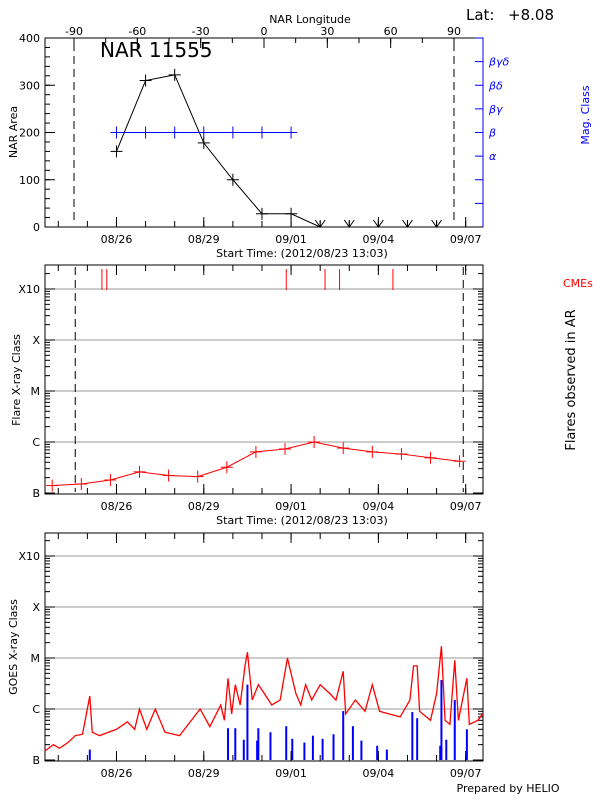 The height and width of the screenshot is (800, 600). Describe the element at coordinates (531, 15) in the screenshot. I see `lat-value: +8.08` at that location.